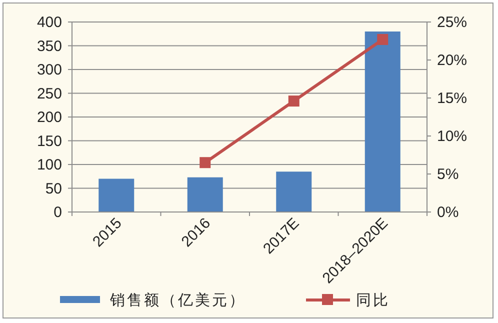  Describe the element at coordinates (452, 98) in the screenshot. I see `y2-tick-label: 15%` at that location.